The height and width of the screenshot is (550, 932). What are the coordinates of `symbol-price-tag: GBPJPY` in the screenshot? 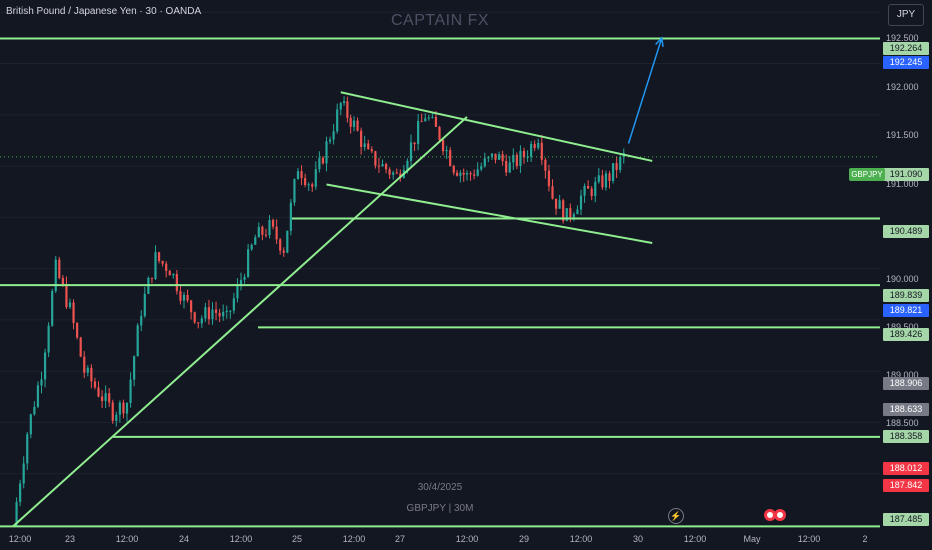 It's located at (867, 174).